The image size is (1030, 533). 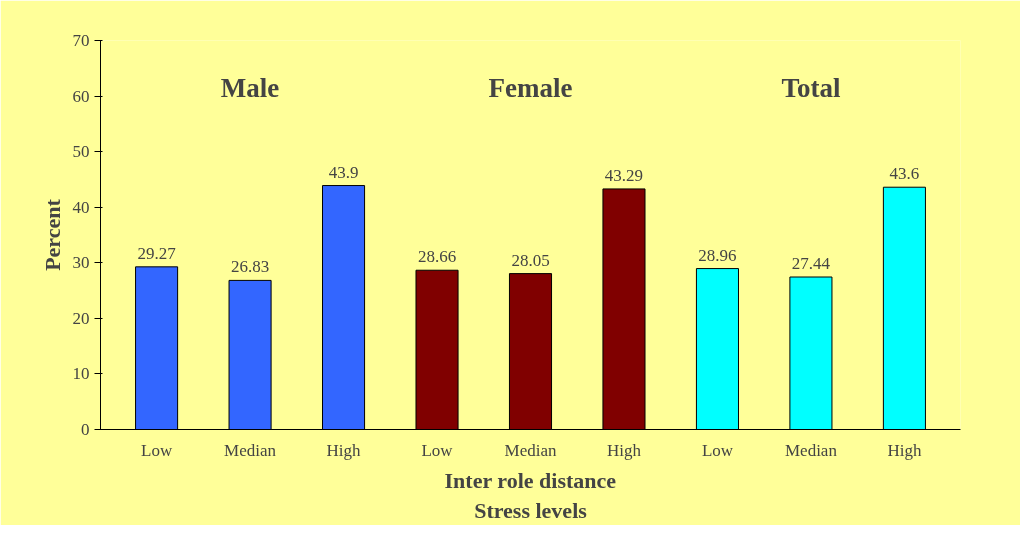 What do you see at coordinates (624, 175) in the screenshot?
I see `data-label: 43.29` at bounding box center [624, 175].